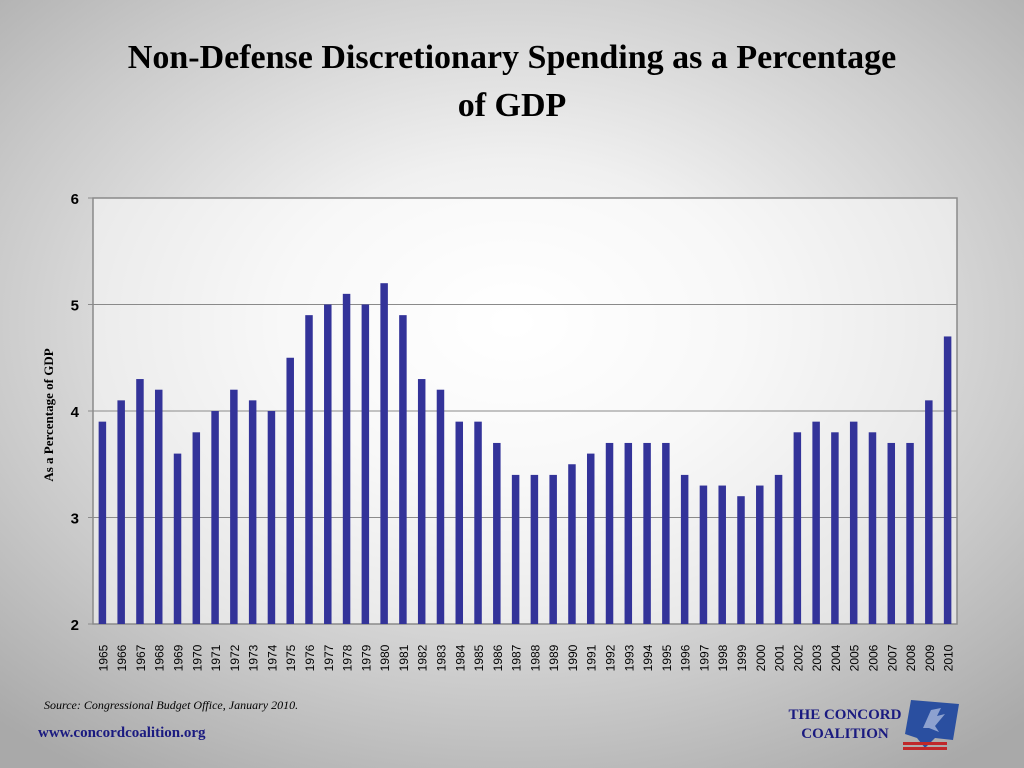 The width and height of the screenshot is (1024, 768). What do you see at coordinates (910, 533) in the screenshot?
I see `bar-2008` at bounding box center [910, 533].